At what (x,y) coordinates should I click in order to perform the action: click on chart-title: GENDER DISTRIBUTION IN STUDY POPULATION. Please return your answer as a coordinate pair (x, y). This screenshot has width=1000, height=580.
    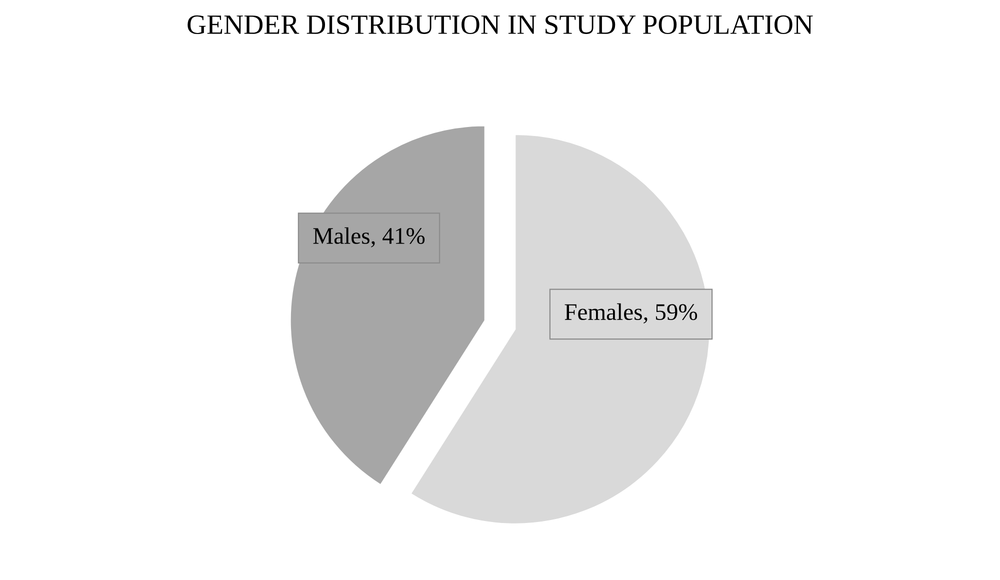
    Looking at the image, I should click on (500, 24).